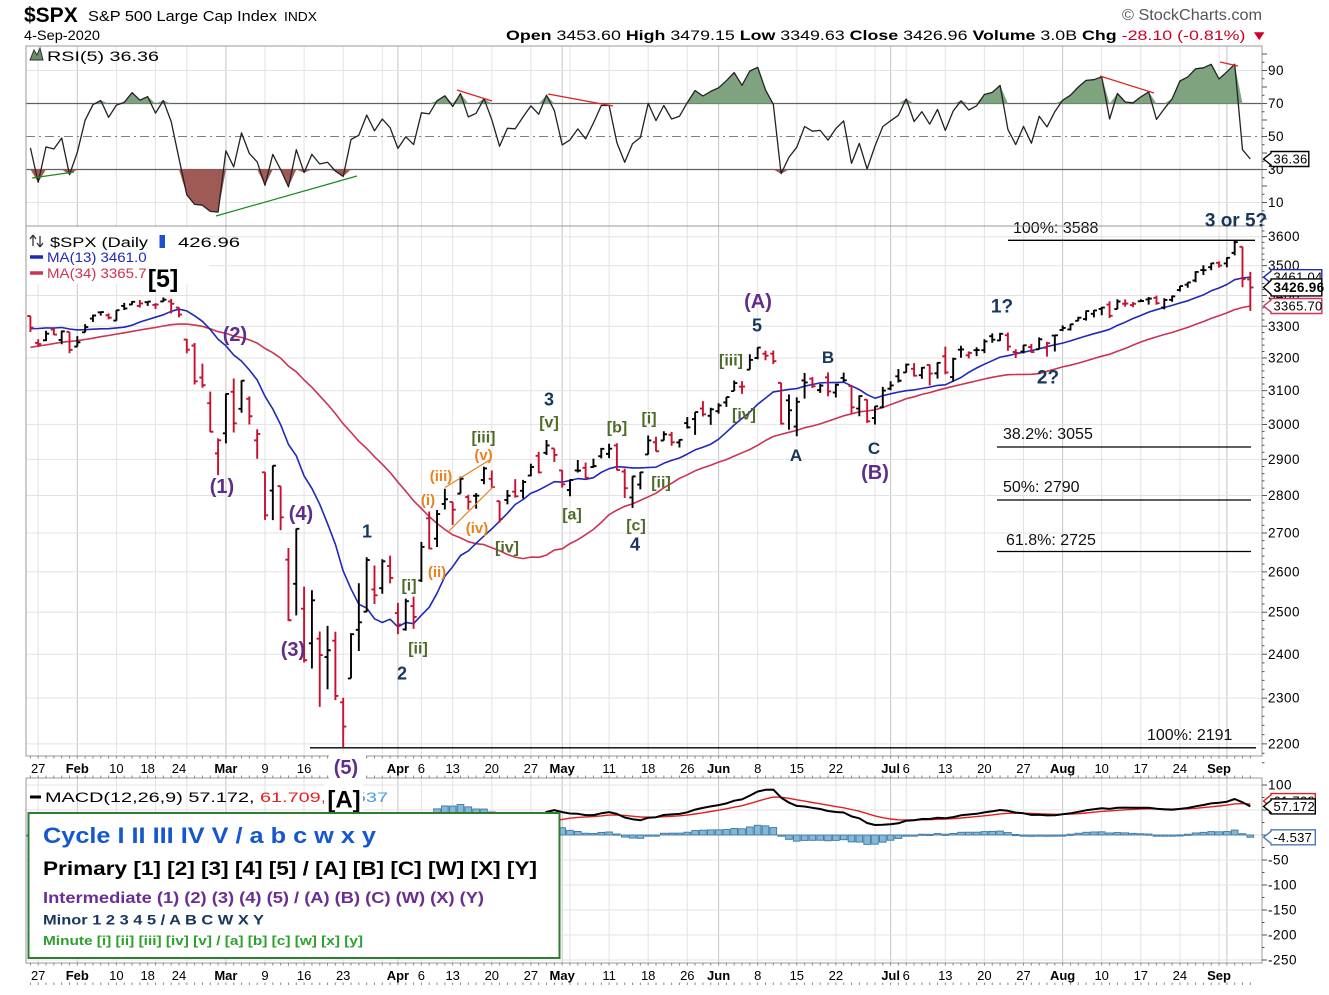  What do you see at coordinates (1299, 287) in the screenshot?
I see `svg-text: 3426.96` at bounding box center [1299, 287].